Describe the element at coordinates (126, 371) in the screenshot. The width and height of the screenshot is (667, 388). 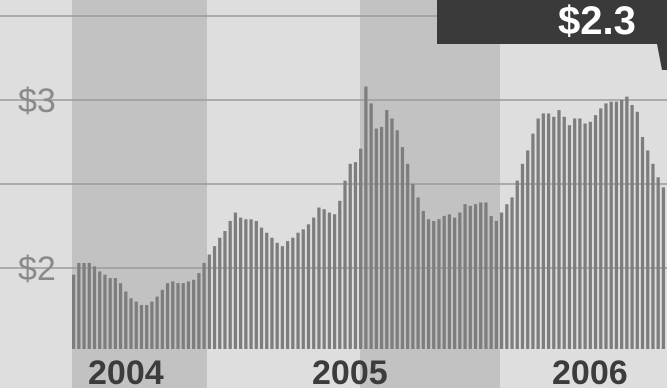
I see `x-tick-label-0: 2004` at that location.